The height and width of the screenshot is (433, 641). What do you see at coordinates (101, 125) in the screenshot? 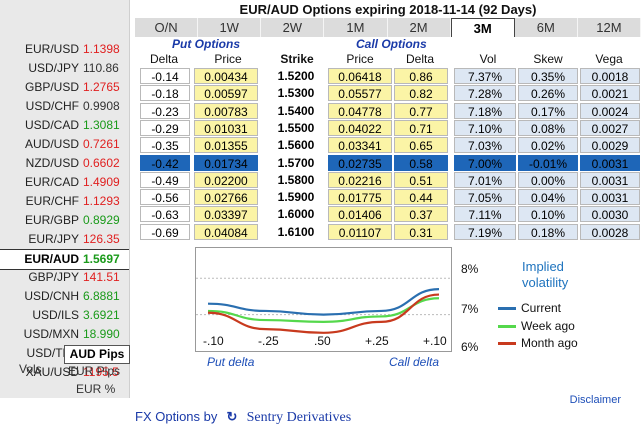
I see `pair-rate: 1.3081` at bounding box center [101, 125].